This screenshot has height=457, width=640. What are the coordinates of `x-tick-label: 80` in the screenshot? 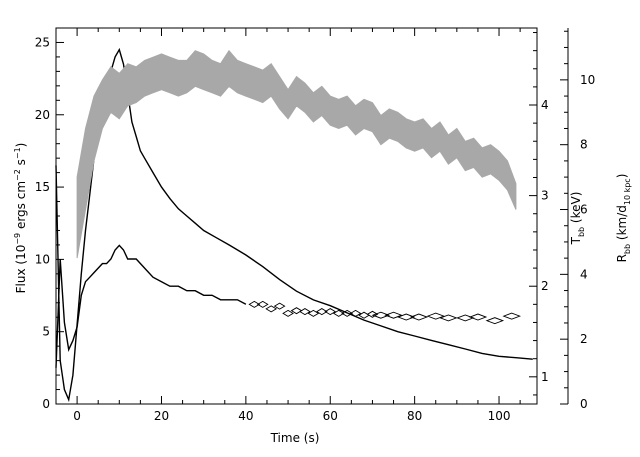 It's located at (414, 416).